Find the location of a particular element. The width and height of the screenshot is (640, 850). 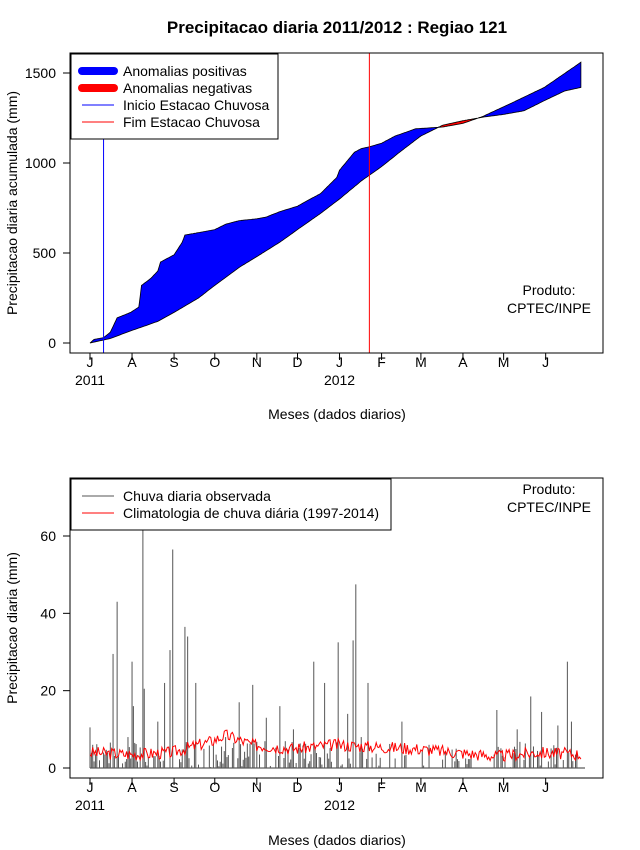

legend-box is located at coordinates (231, 504).